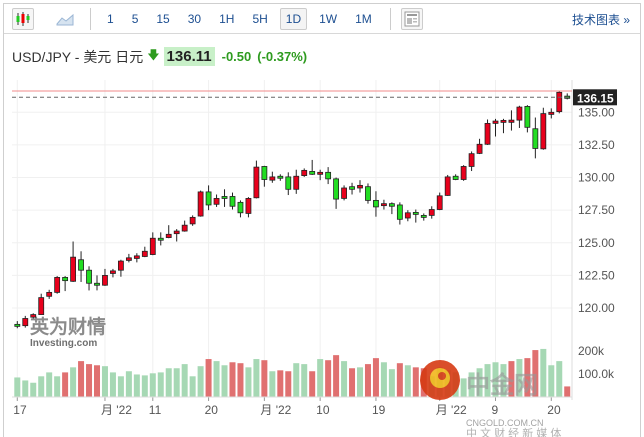  I want to click on y-tick-label: 120.00, so click(596, 308).